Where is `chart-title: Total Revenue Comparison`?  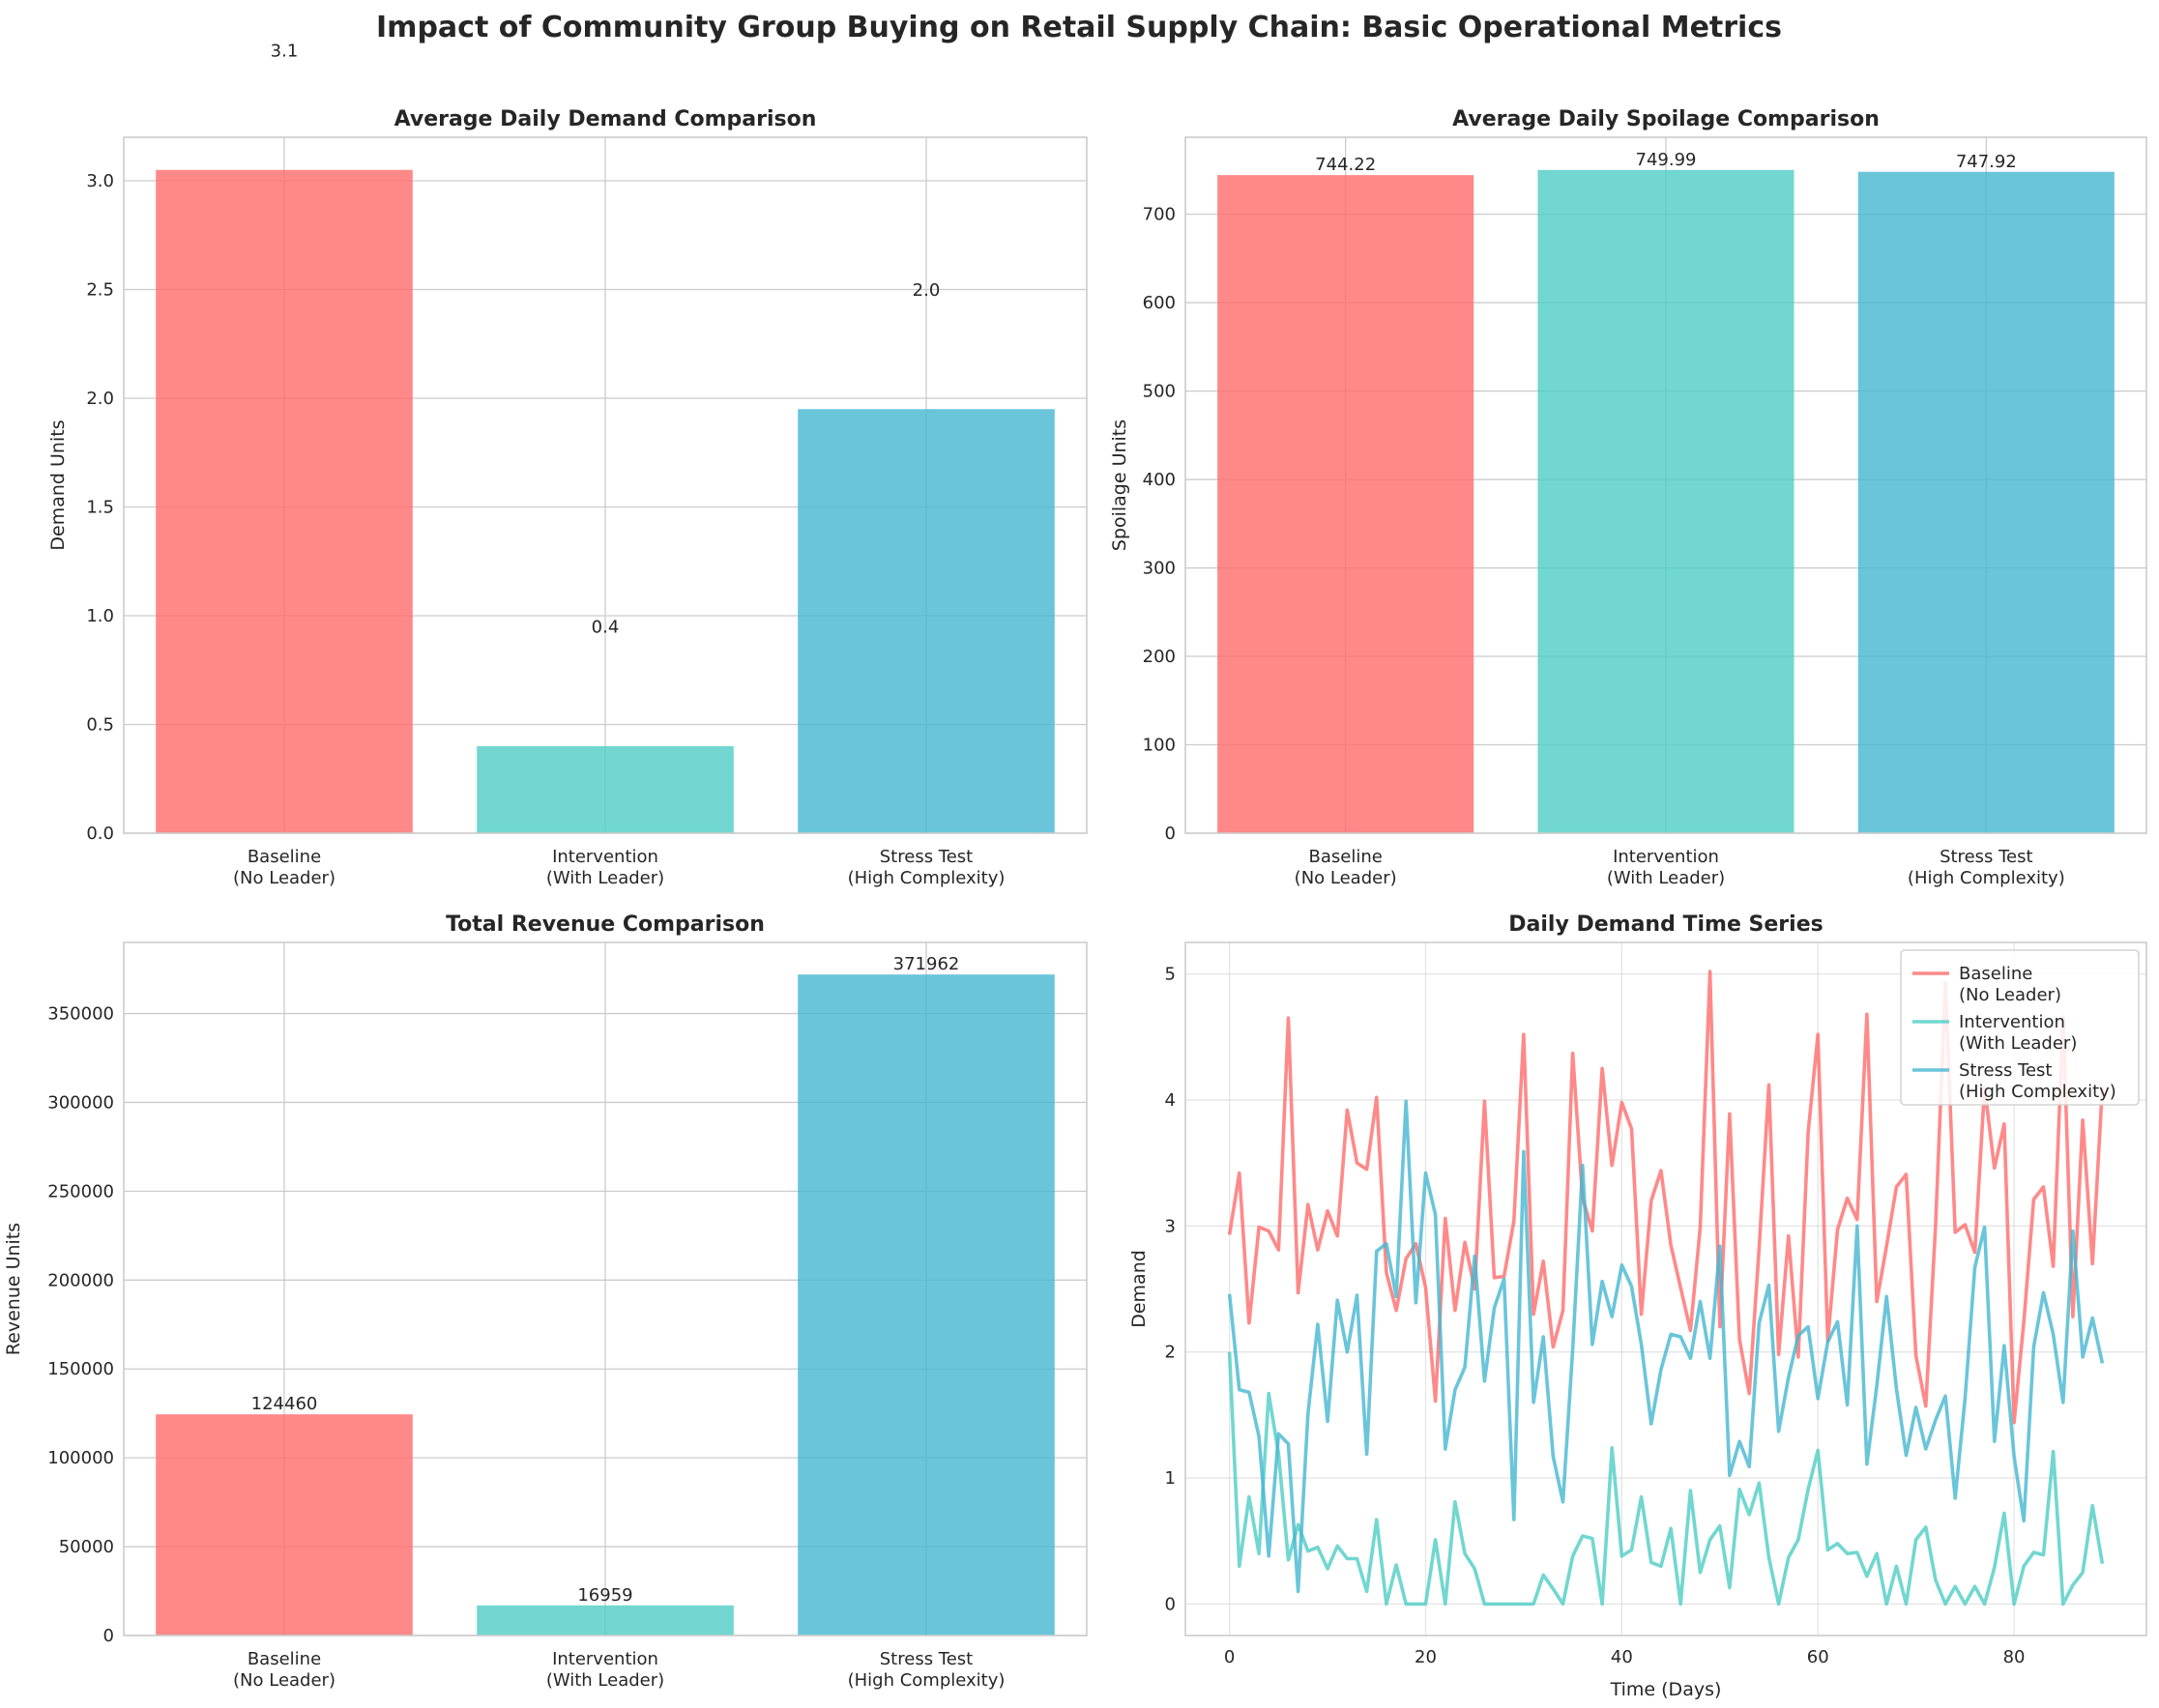
chart-title: Total Revenue Comparison is located at coordinates (605, 924).